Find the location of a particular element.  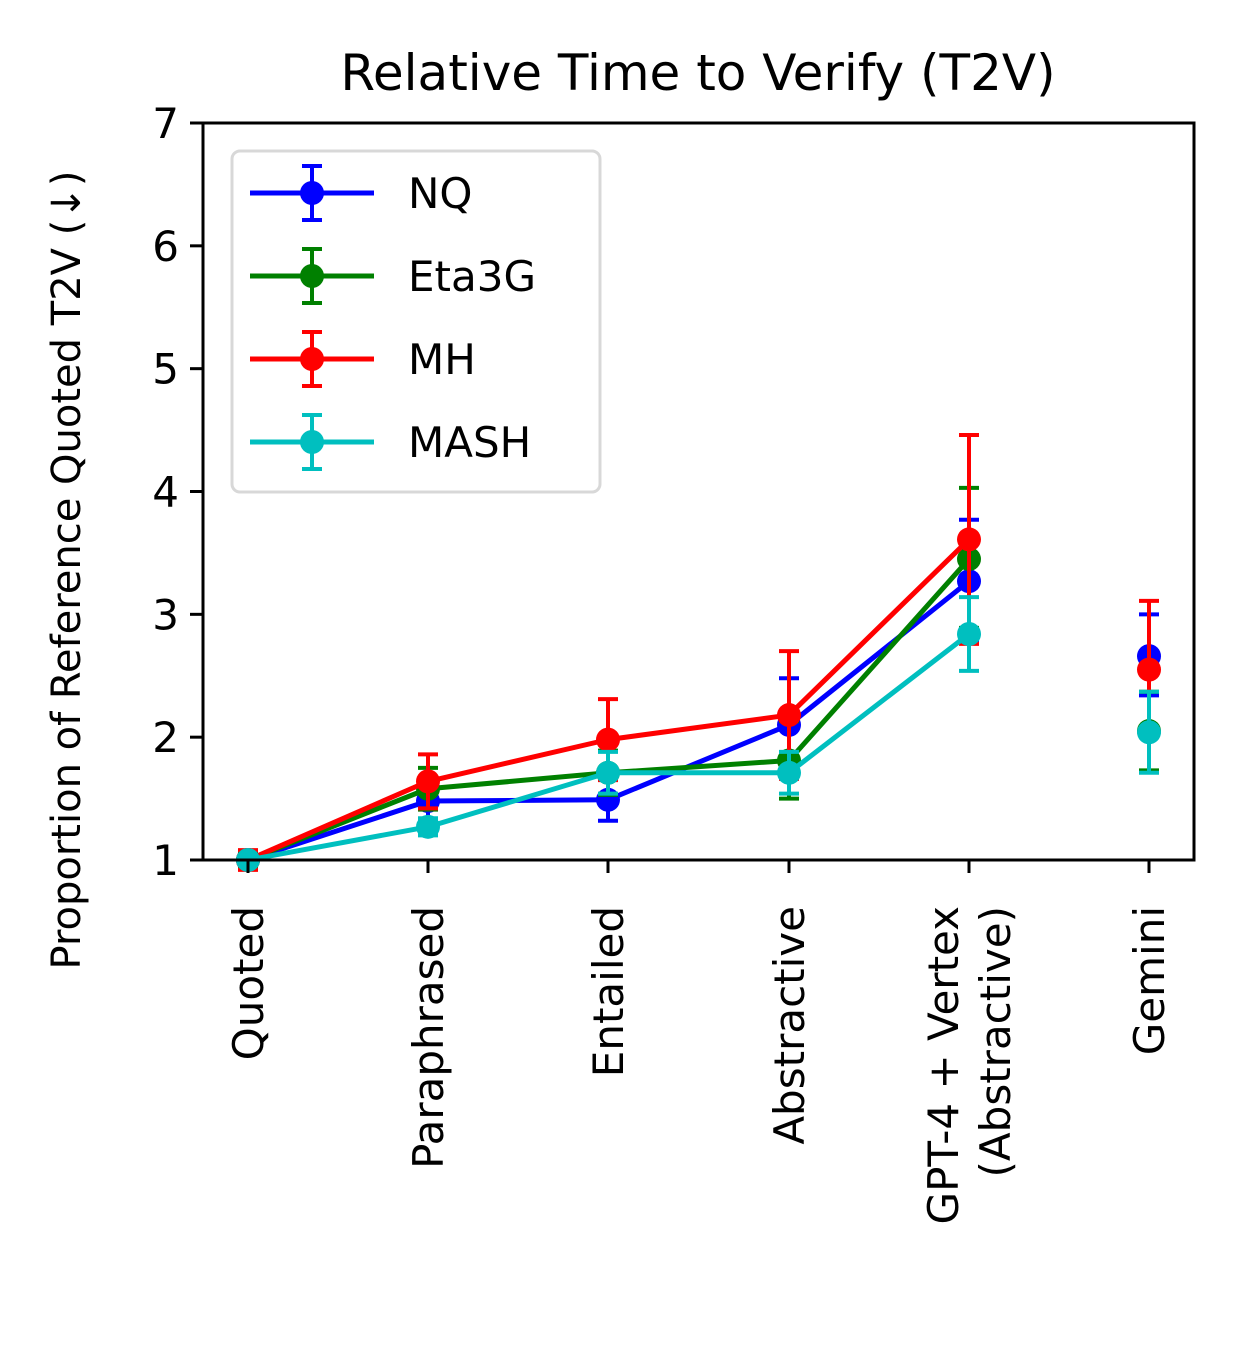

legend-frame is located at coordinates (416, 321).